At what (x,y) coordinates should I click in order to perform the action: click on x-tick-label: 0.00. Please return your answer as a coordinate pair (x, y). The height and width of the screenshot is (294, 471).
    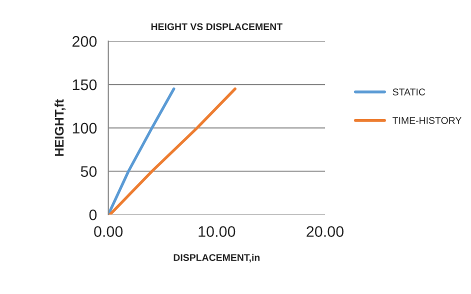
    Looking at the image, I should click on (108, 231).